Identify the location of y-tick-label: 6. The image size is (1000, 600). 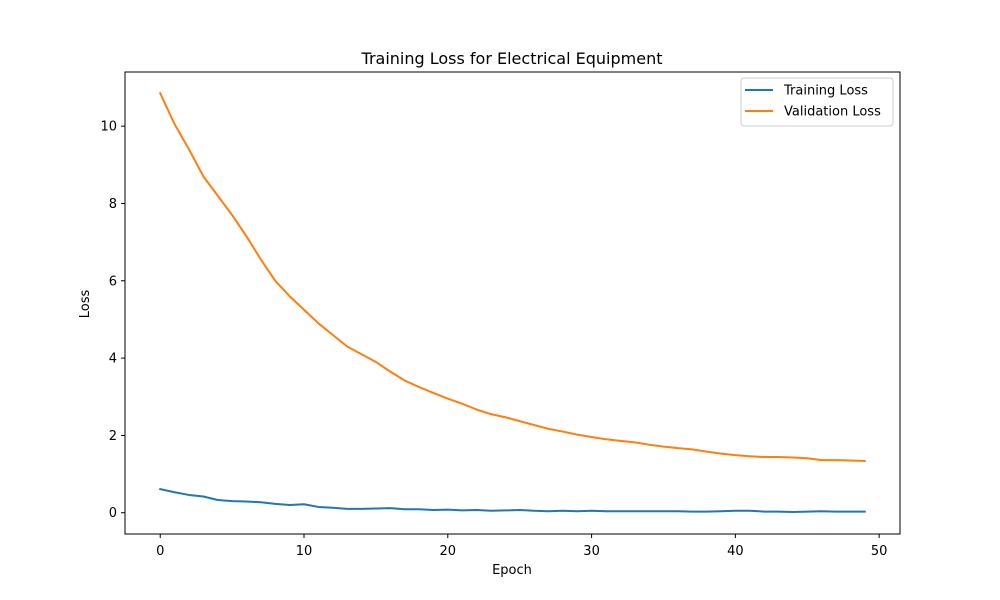
(113, 281).